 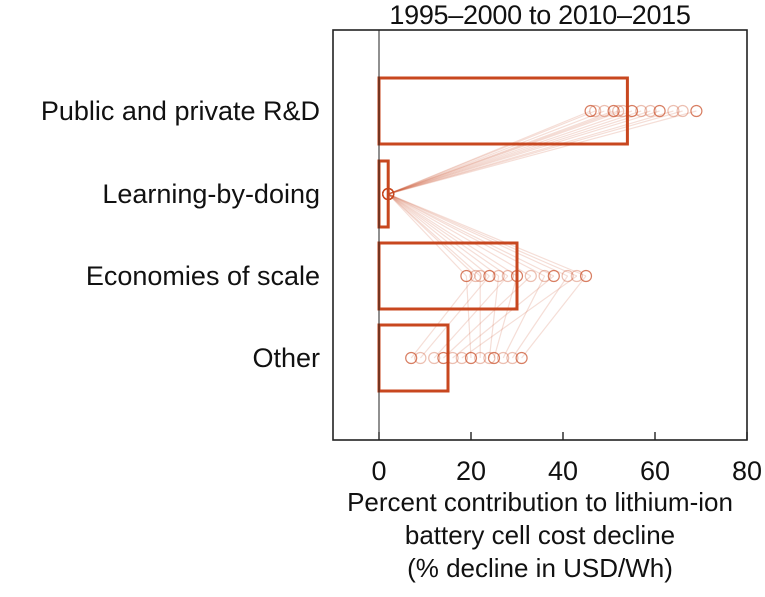 What do you see at coordinates (540, 15) in the screenshot?
I see `chart-title: 1995–2000 to 2010–2015` at bounding box center [540, 15].